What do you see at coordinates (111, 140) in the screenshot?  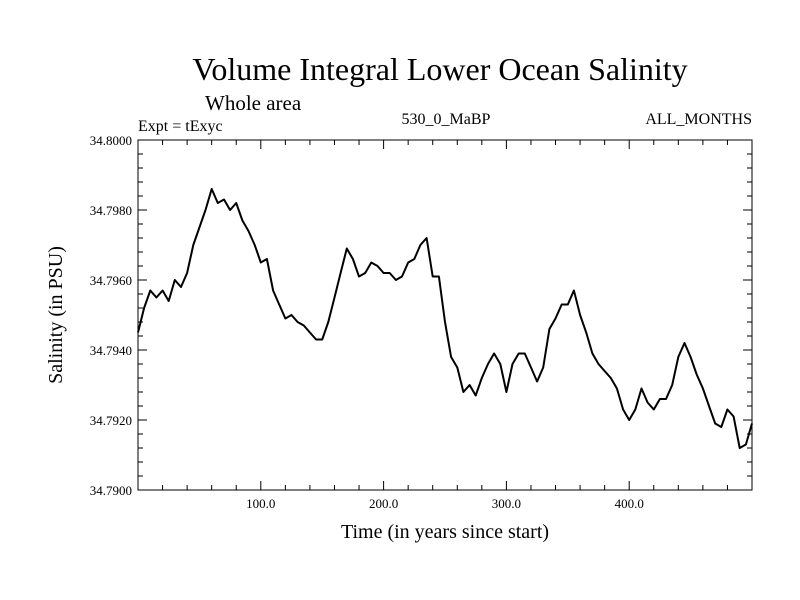 I see `y-tick-label: 34.8000` at bounding box center [111, 140].